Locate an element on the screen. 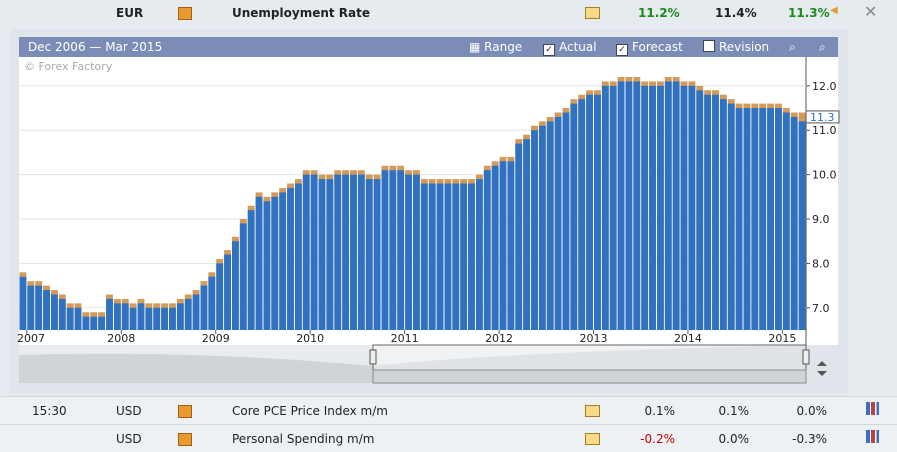  forecast: 0.0% is located at coordinates (734, 439).